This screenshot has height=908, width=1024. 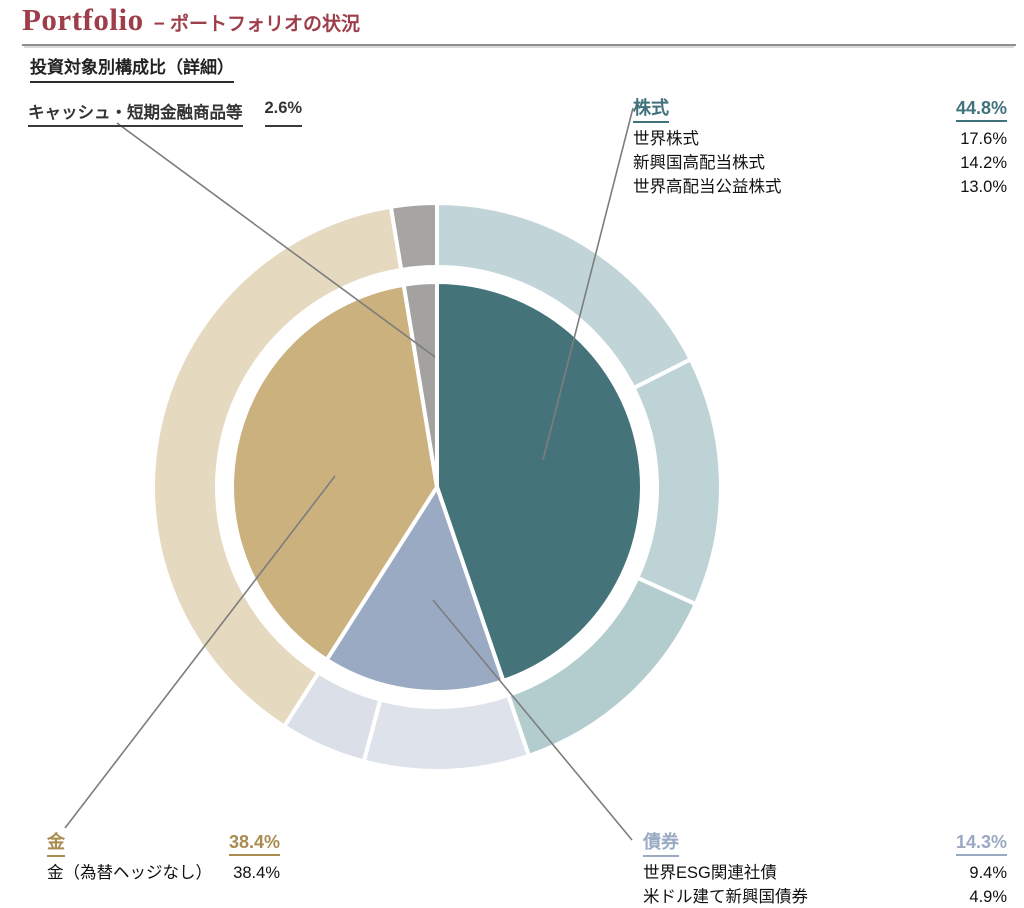 What do you see at coordinates (129, 873) in the screenshot?
I see `row-label: 金（為替ヘッジなし）` at bounding box center [129, 873].